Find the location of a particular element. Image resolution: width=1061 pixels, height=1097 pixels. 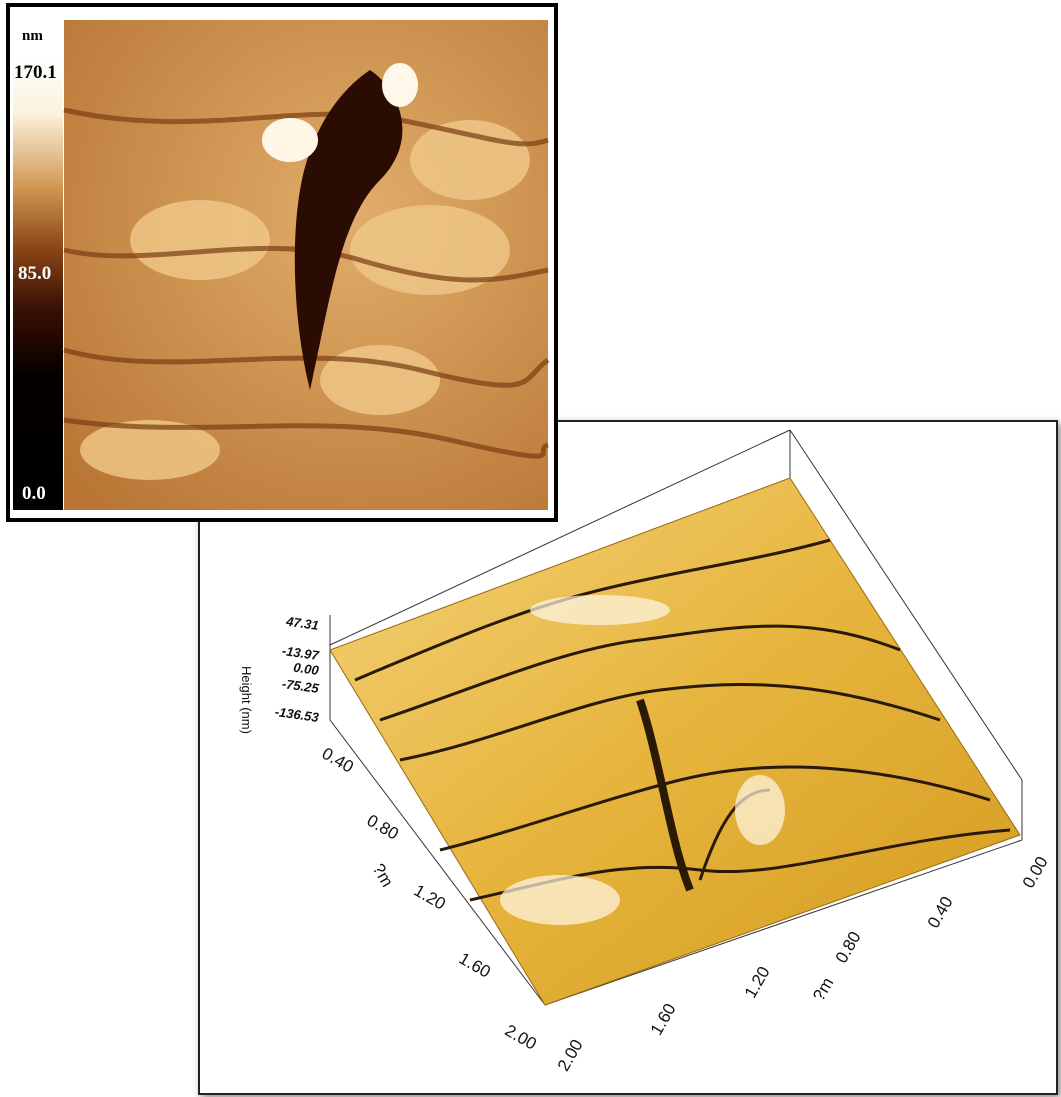

colorbar-tick-label: 85.0 is located at coordinates (34, 273).